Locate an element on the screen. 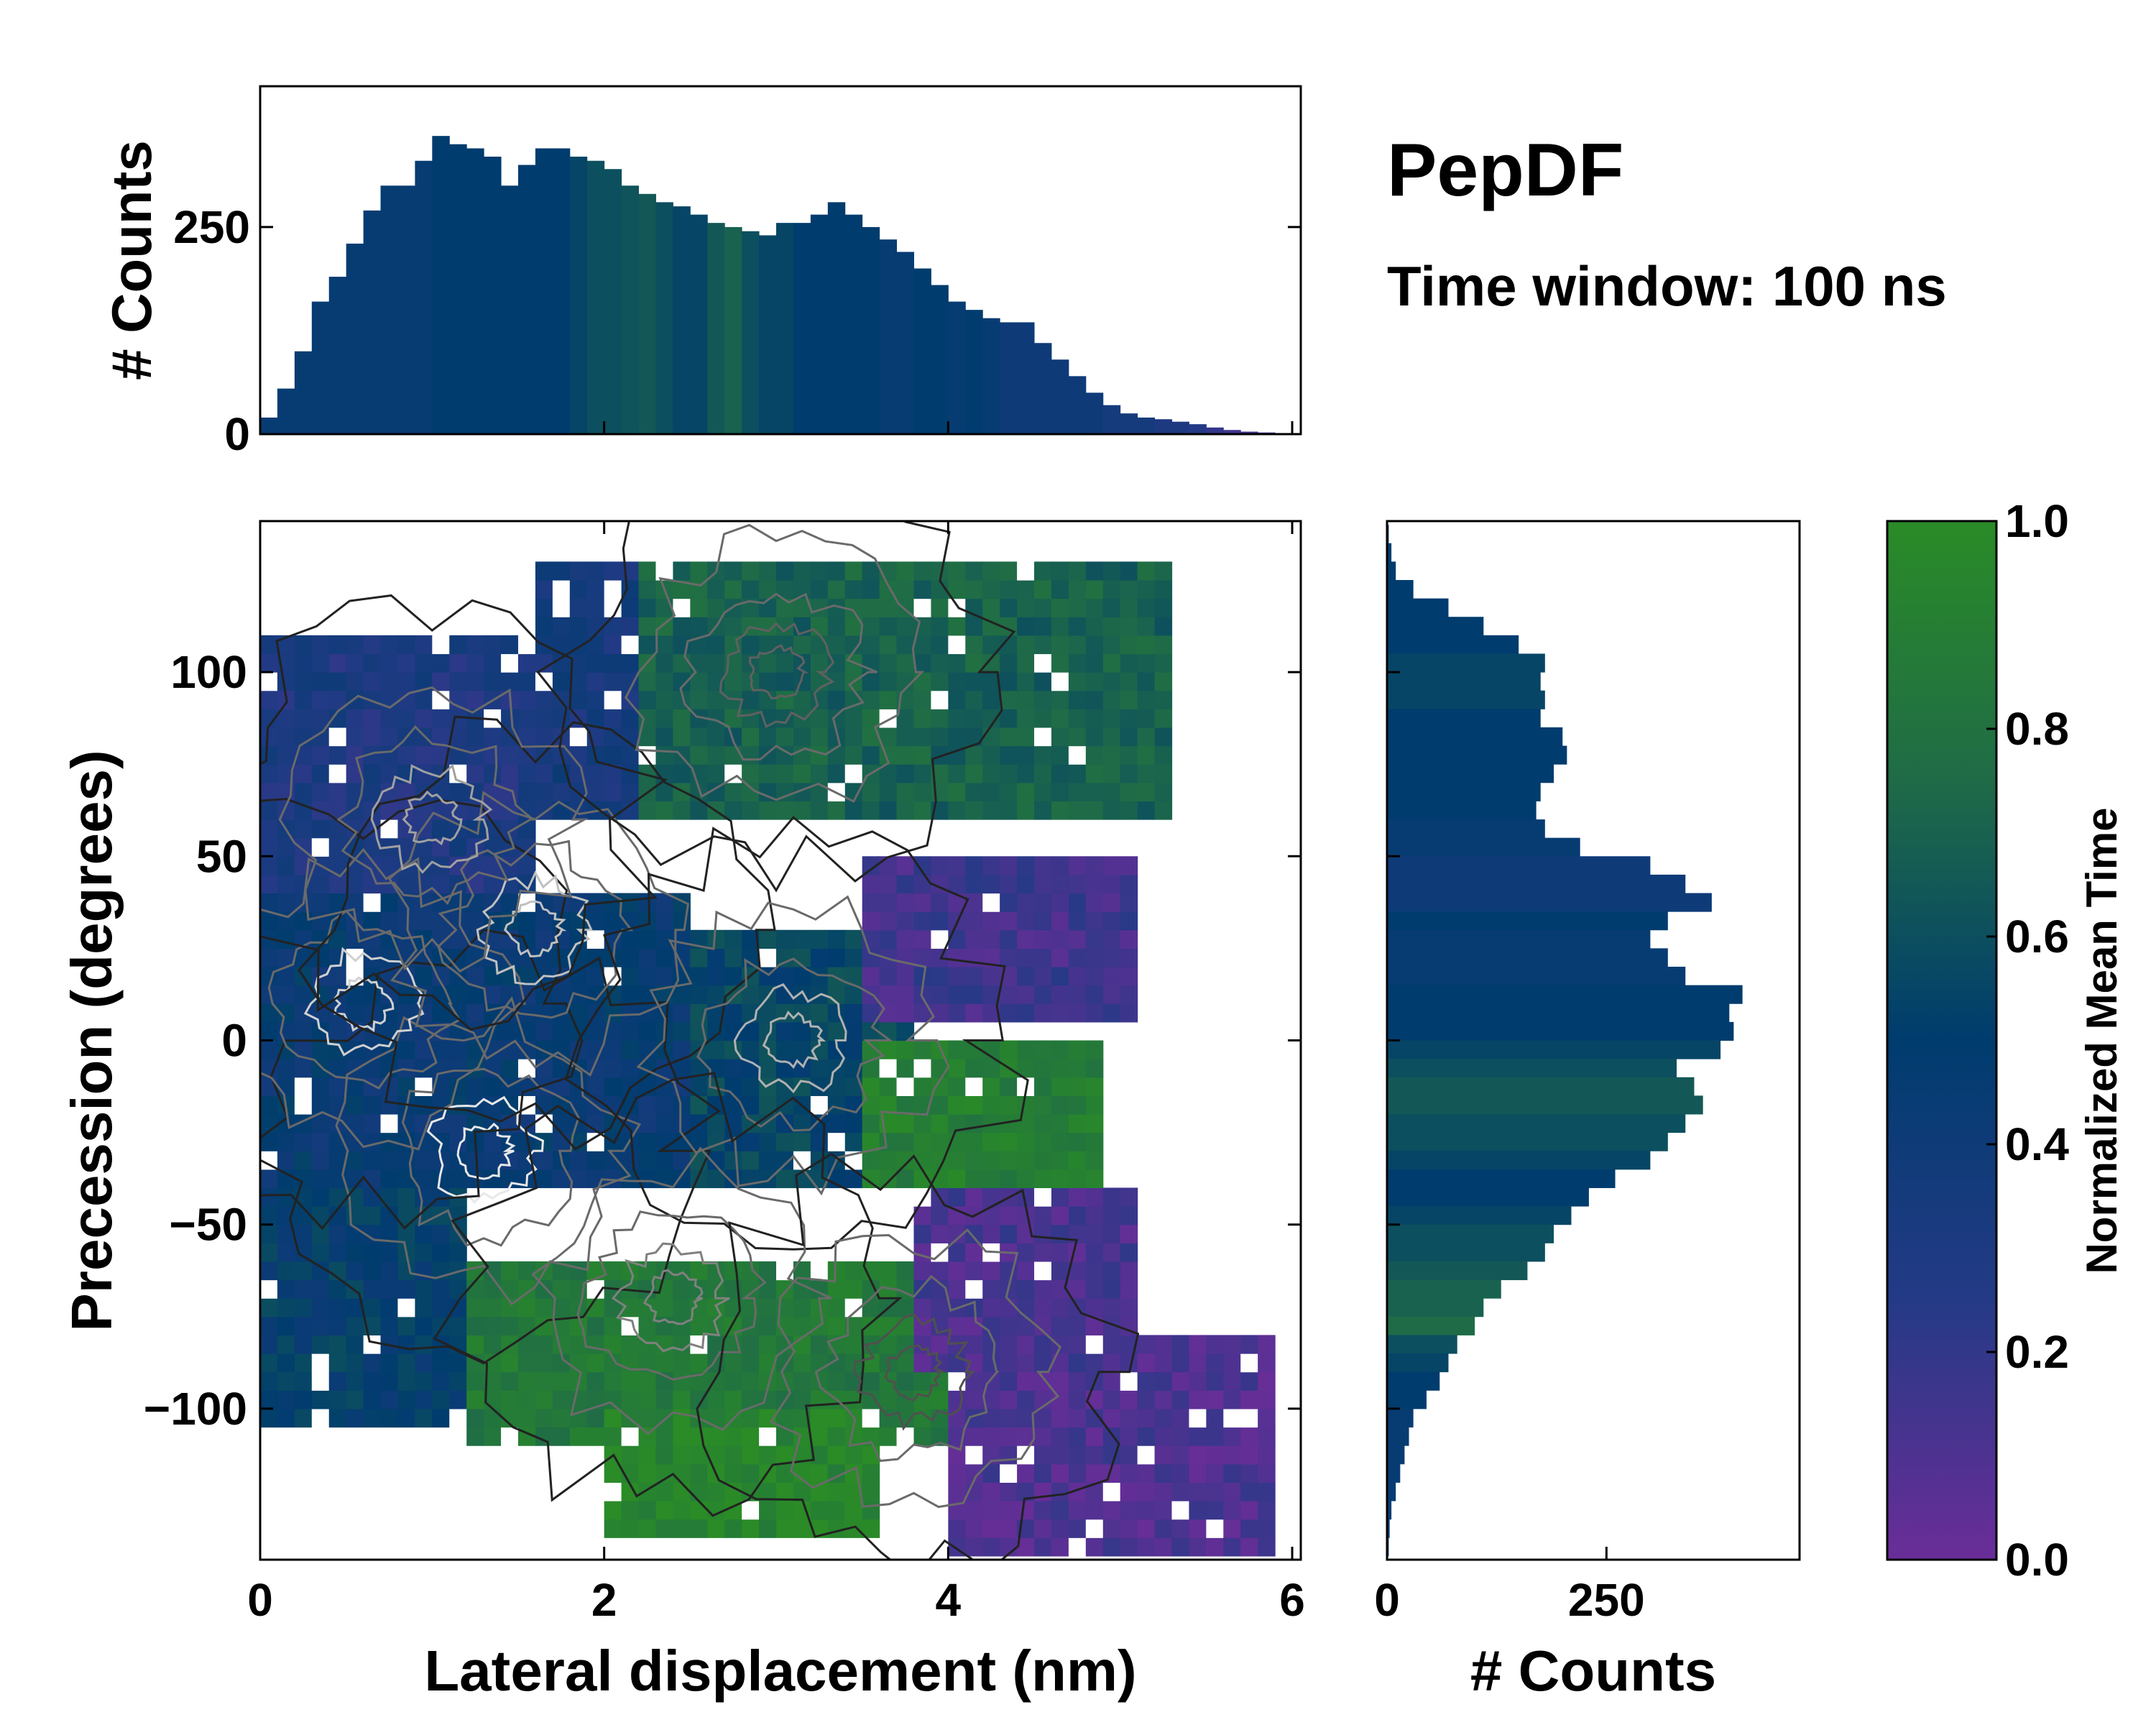  density-contour is located at coordinates (436, 815).